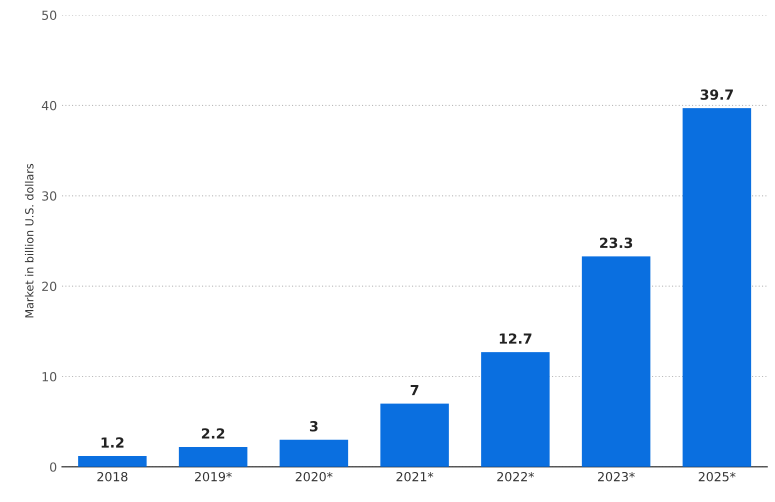  What do you see at coordinates (53, 467) in the screenshot?
I see `y-tick-label: 0` at bounding box center [53, 467].